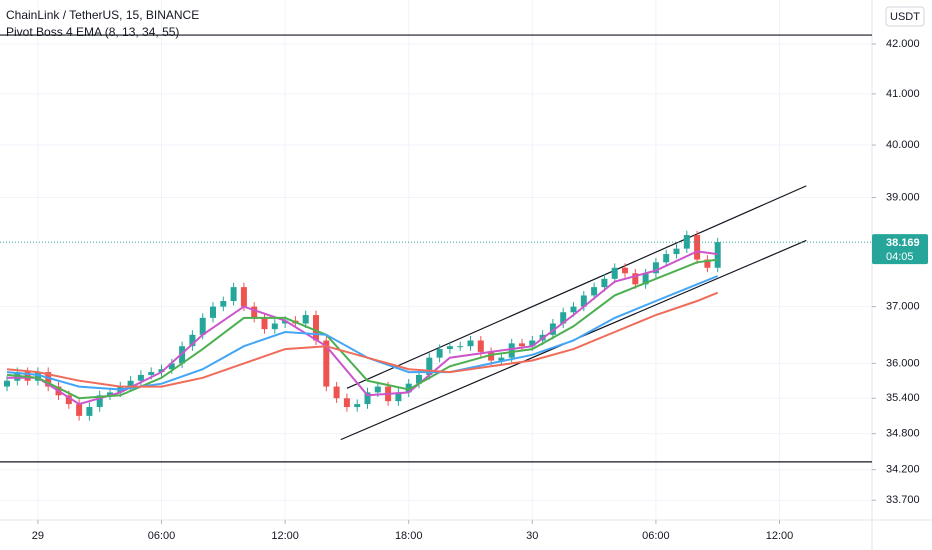 The width and height of the screenshot is (932, 550). What do you see at coordinates (409, 536) in the screenshot?
I see `x-tick-label: 18:00` at bounding box center [409, 536].